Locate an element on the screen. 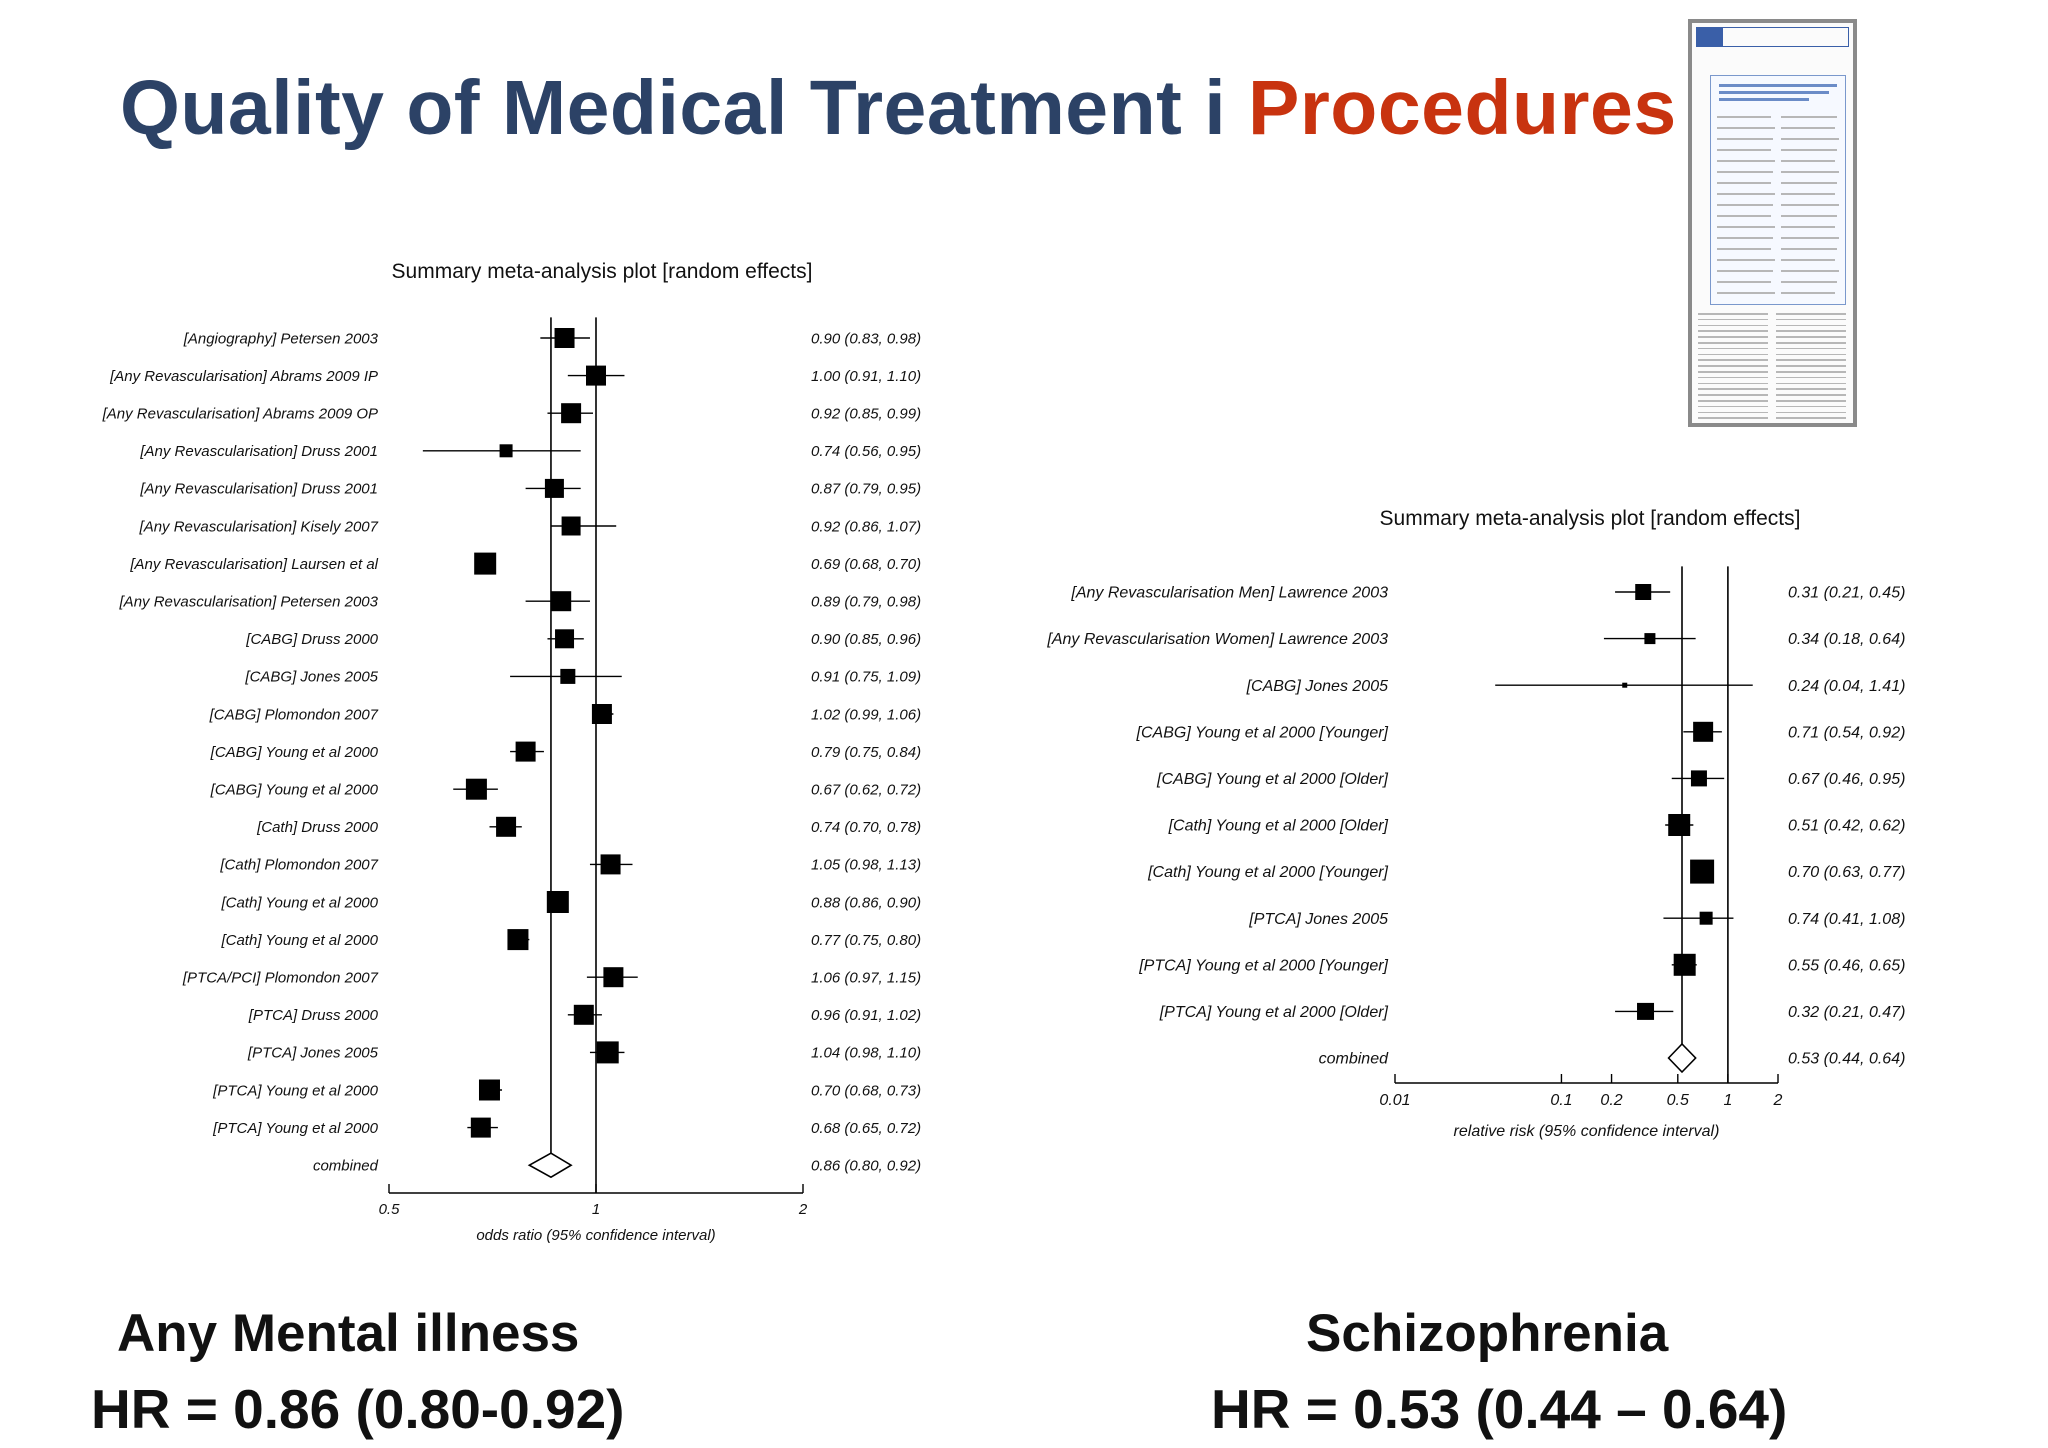 Image resolution: width=2048 pixels, height=1448 pixels. study-ci: 0.51 (0.42, 0.62) is located at coordinates (1846, 826).